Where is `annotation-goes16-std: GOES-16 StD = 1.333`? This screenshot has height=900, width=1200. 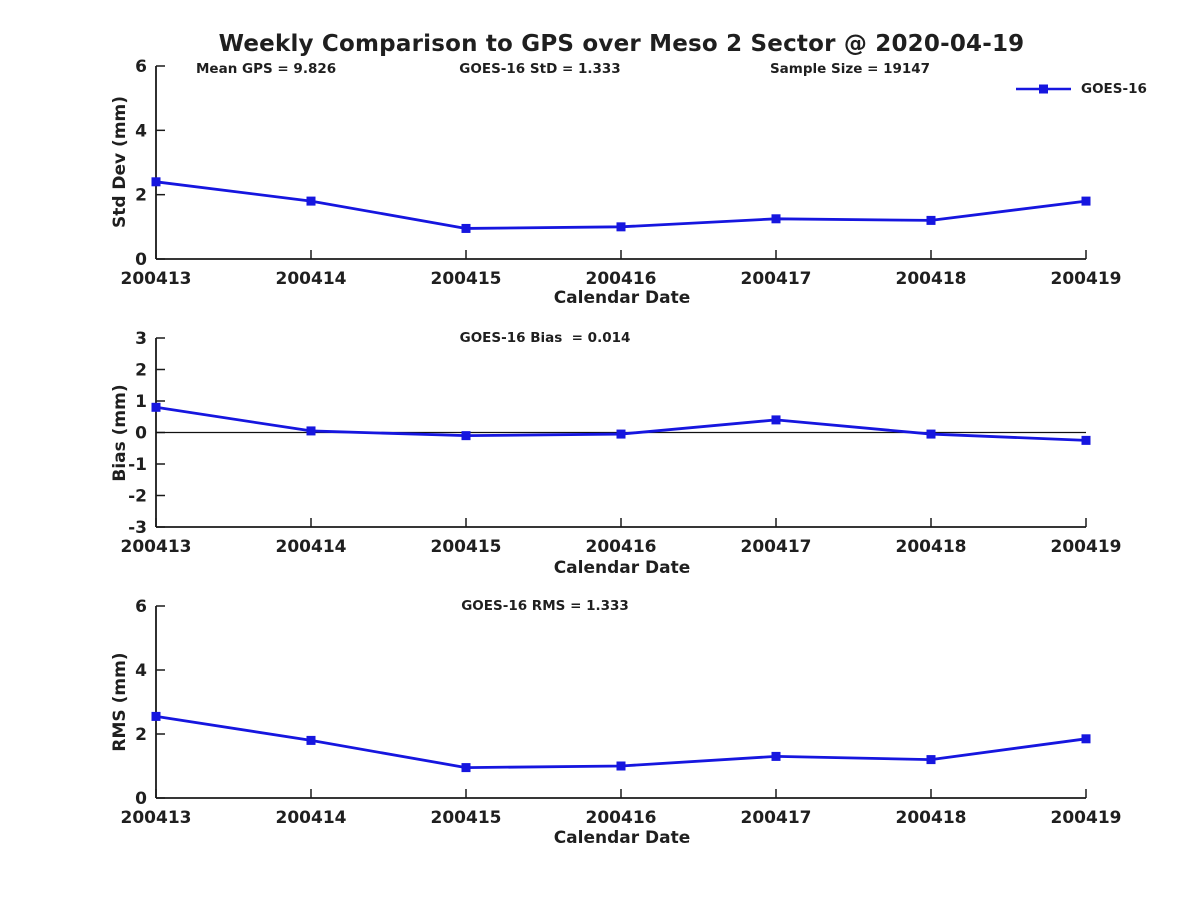 annotation-goes16-std: GOES-16 StD = 1.333 is located at coordinates (540, 69).